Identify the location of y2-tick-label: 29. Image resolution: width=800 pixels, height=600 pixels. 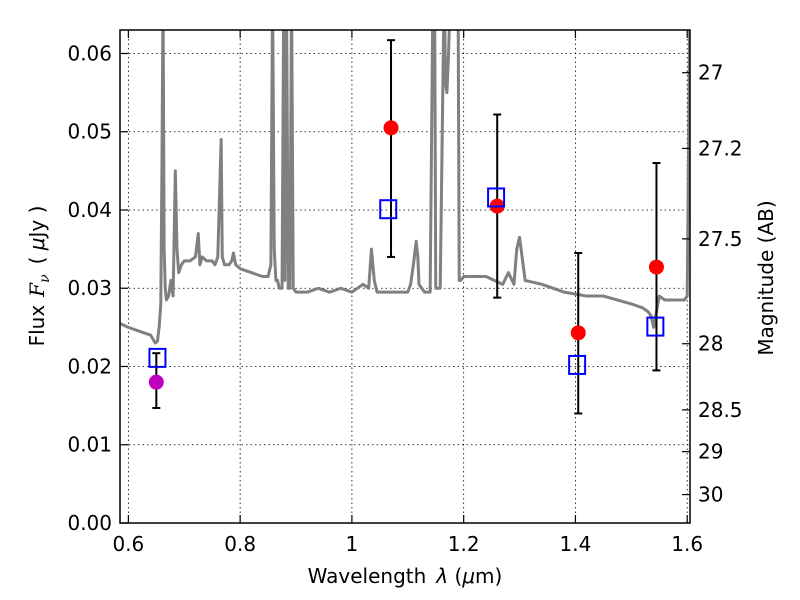
(710, 452).